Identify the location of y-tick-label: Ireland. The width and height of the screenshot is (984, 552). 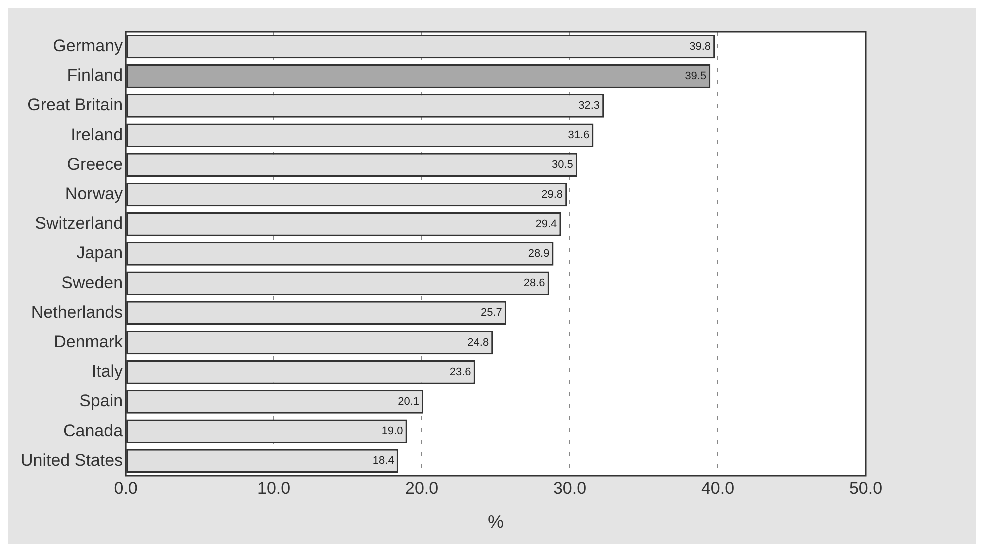
(97, 134).